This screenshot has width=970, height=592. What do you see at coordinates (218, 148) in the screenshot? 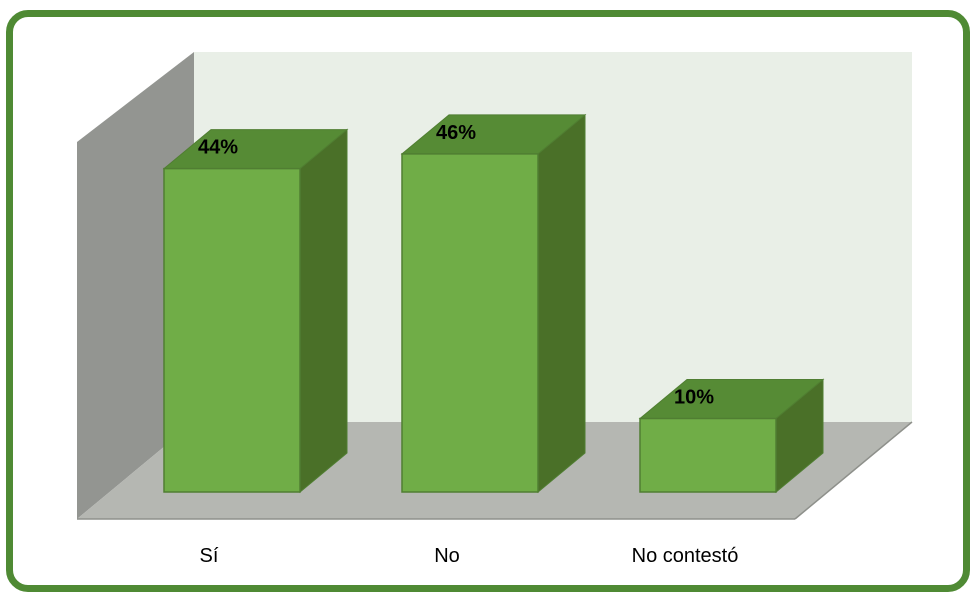
I see `data-label-s-: 44%` at bounding box center [218, 148].